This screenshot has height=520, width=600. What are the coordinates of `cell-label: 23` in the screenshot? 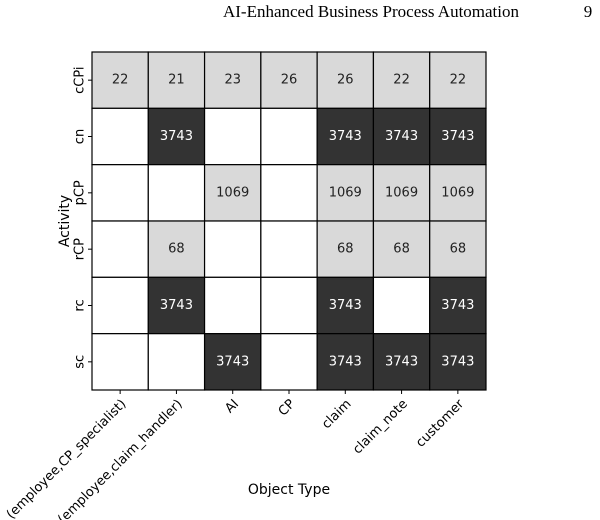 It's located at (232, 80).